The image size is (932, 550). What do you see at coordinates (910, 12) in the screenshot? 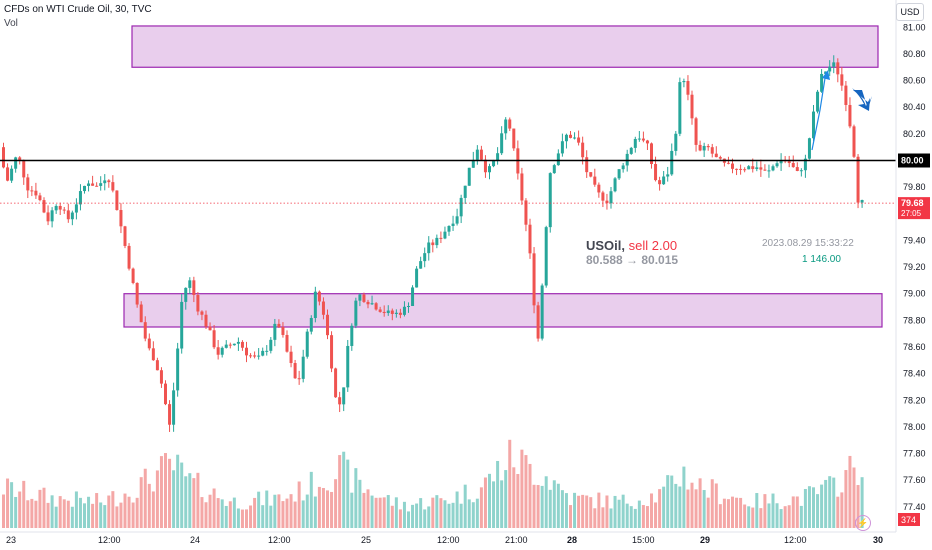
I see `currency-button: USD` at bounding box center [910, 12].